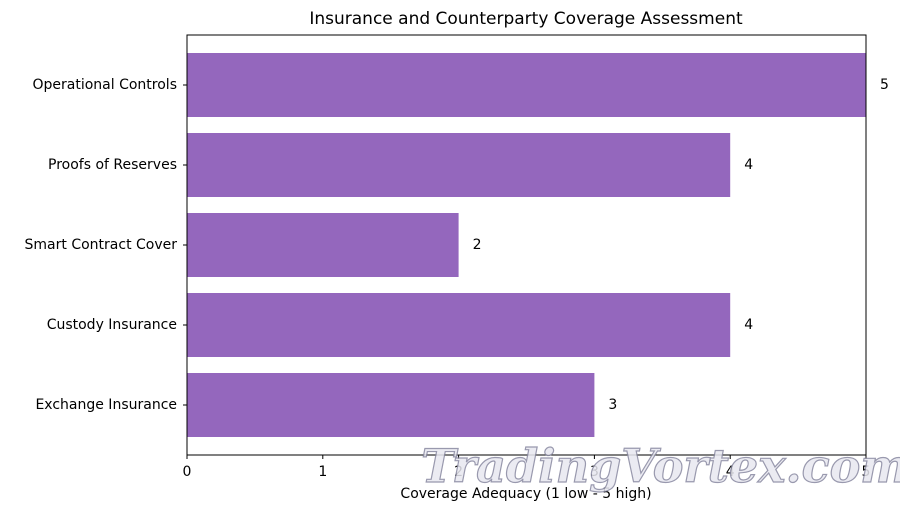 This screenshot has width=900, height=514. I want to click on y-tick-label: Smart Contract Cover, so click(101, 245).